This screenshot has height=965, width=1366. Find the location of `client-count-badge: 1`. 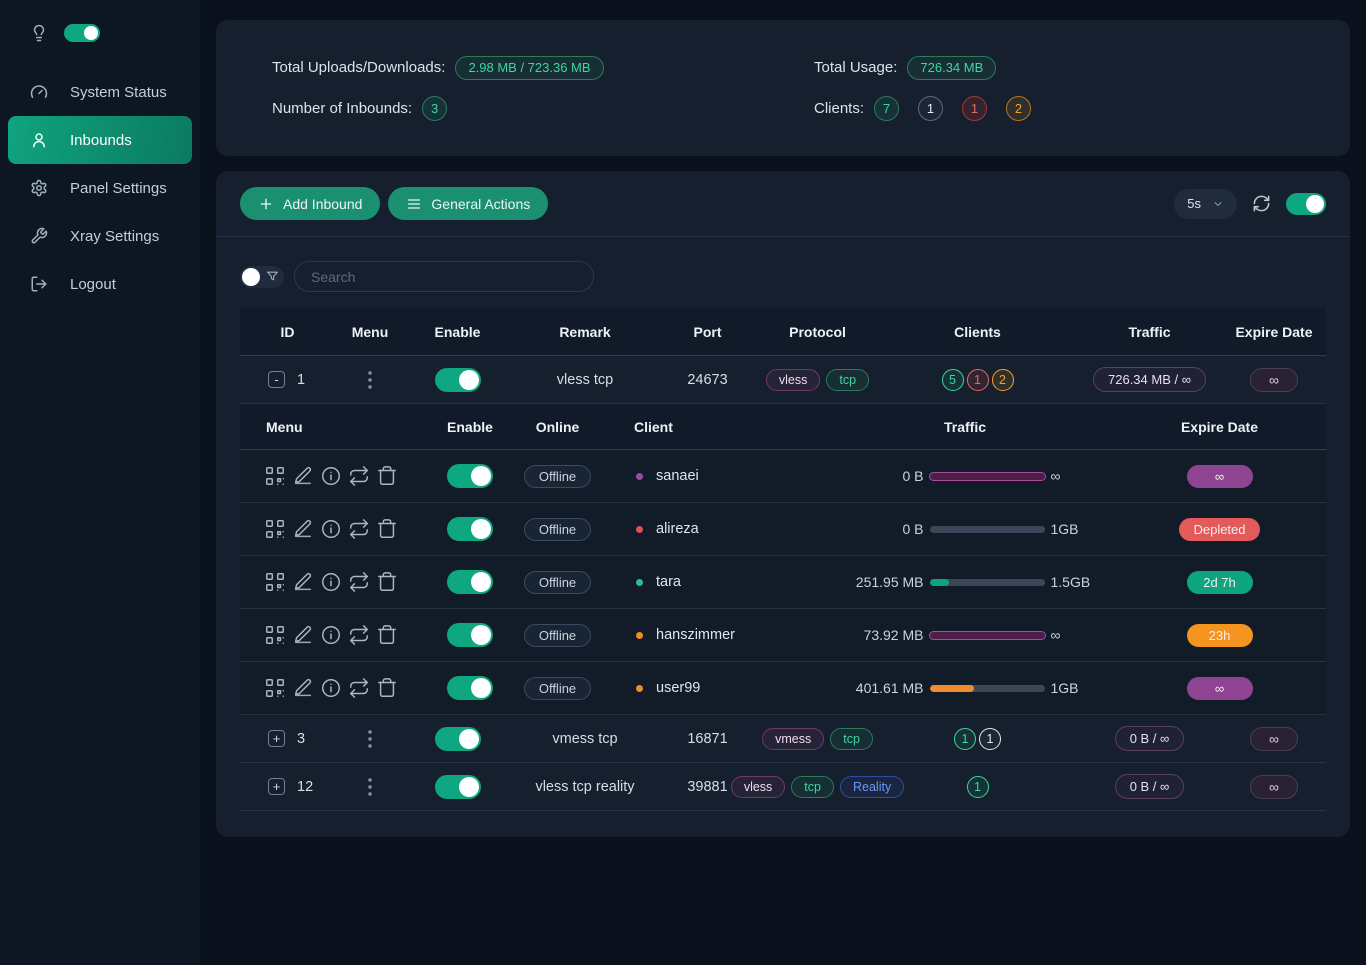

client-count-badge: 1 is located at coordinates (965, 738).